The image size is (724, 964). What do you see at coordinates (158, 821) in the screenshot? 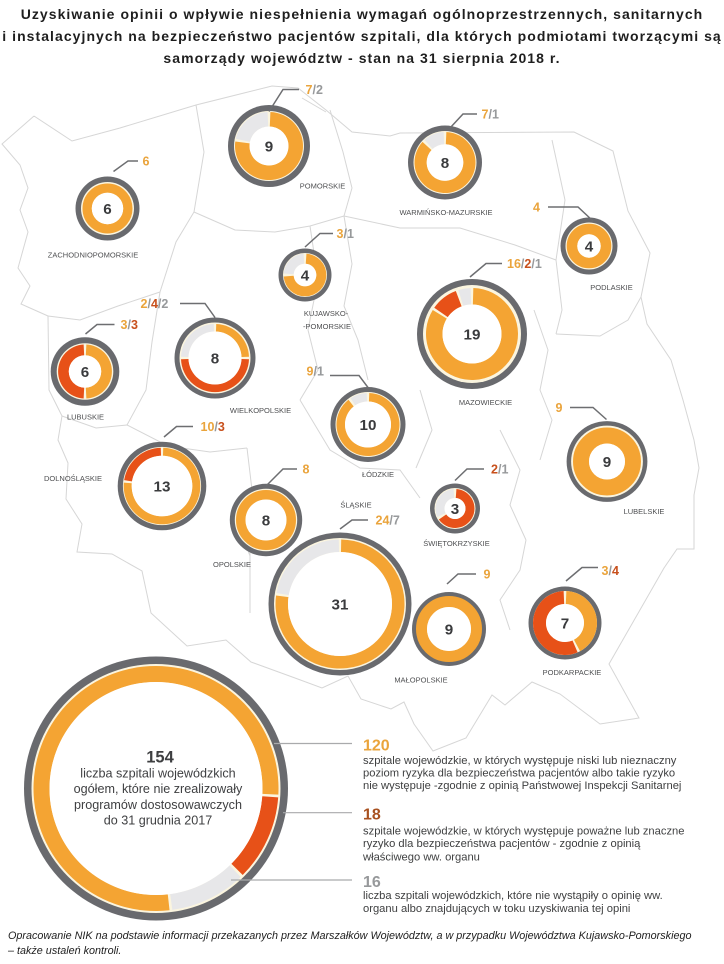
I see `svg-text: do 31 grudnia 2017` at bounding box center [158, 821].